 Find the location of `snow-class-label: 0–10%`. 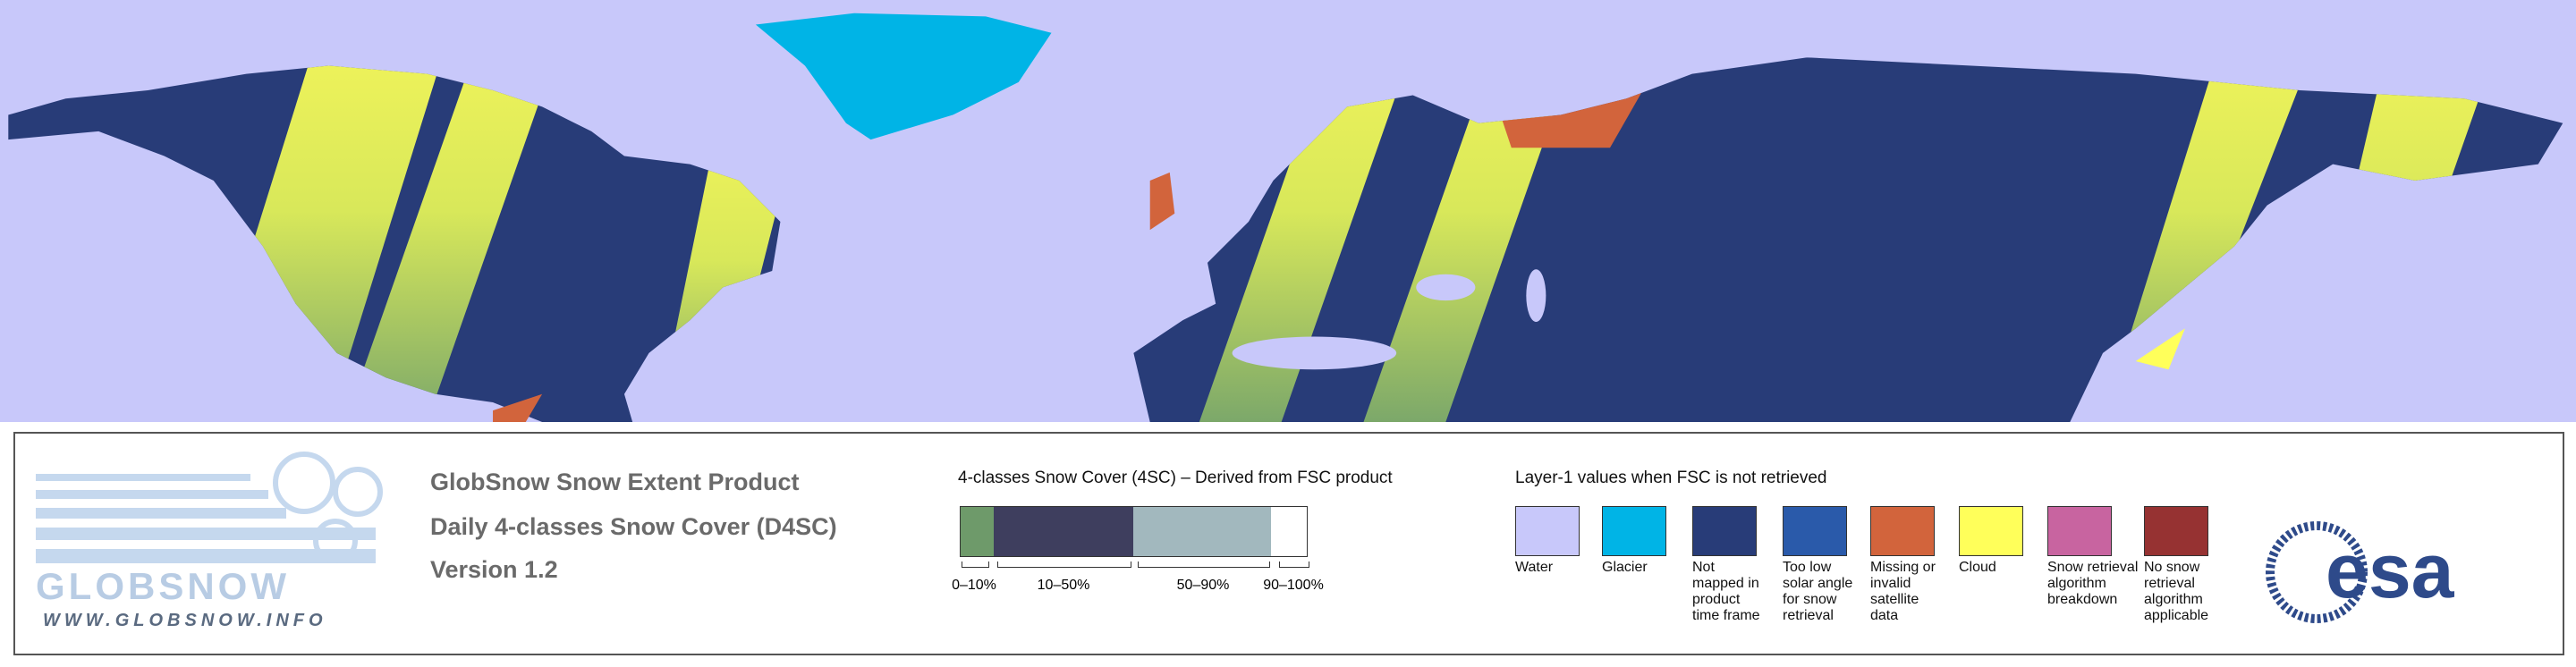

snow-class-label: 0–10% is located at coordinates (974, 585).